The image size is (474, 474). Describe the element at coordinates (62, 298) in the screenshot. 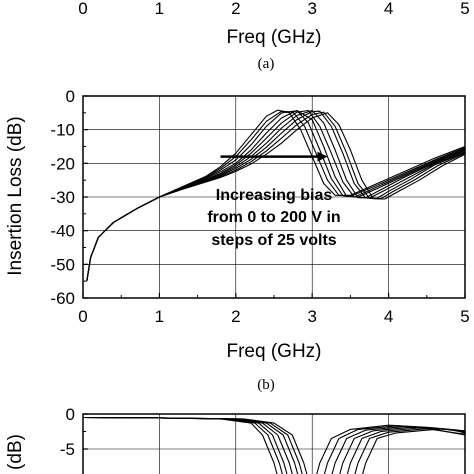

I see `panel-b-y-tick-label: -60` at that location.